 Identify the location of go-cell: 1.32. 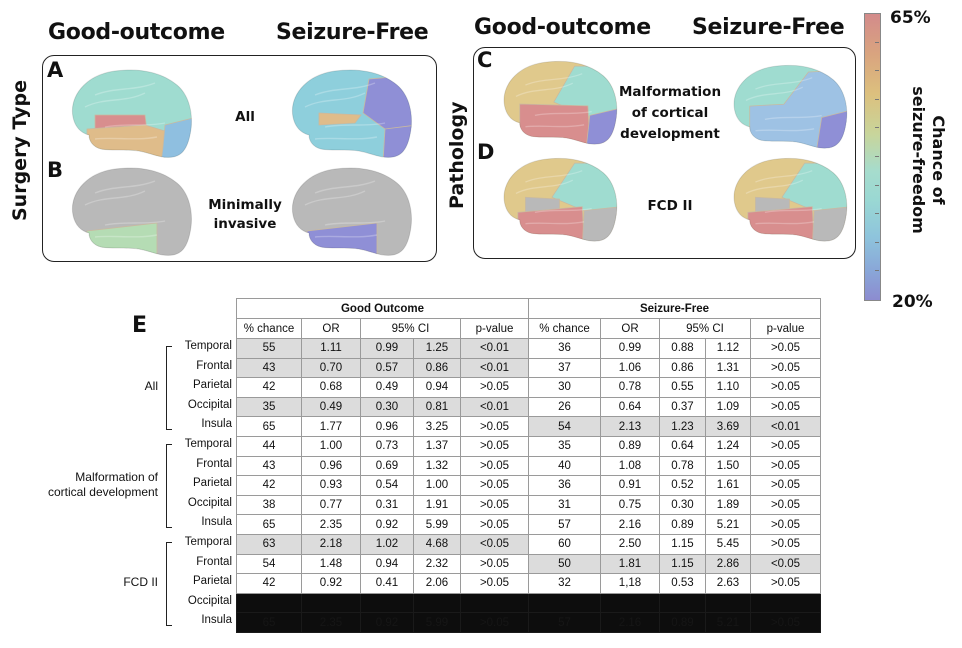
(437, 466).